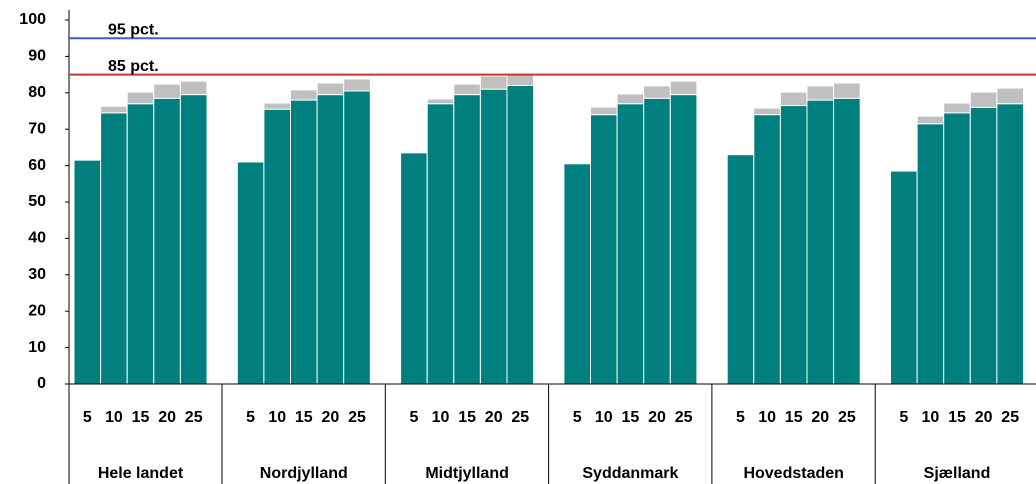  What do you see at coordinates (133, 29) in the screenshot?
I see `reference-label: 95 pct.` at bounding box center [133, 29].